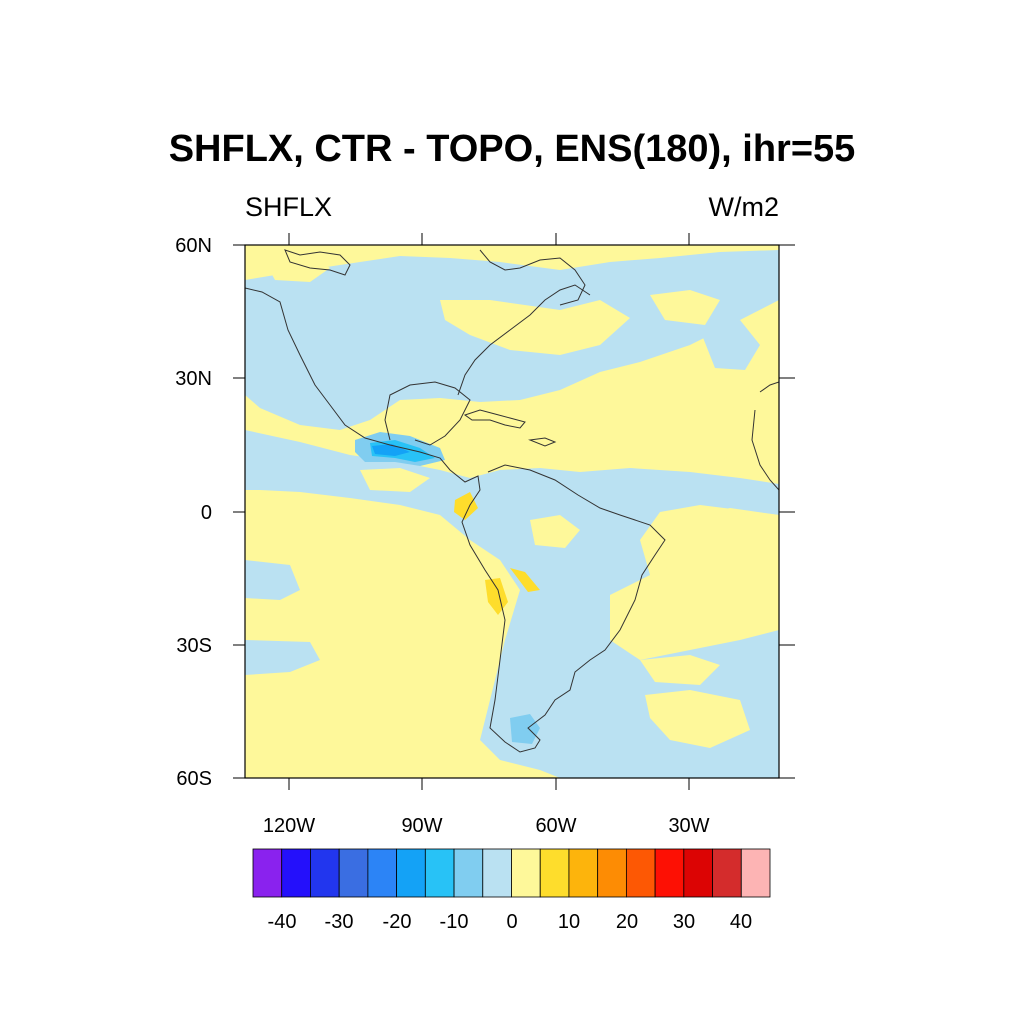 The image size is (1024, 1024). Describe the element at coordinates (512, 149) in the screenshot. I see `plot-title: SHFLX, CTR - TOPO, ENS(180), ihr=55` at that location.